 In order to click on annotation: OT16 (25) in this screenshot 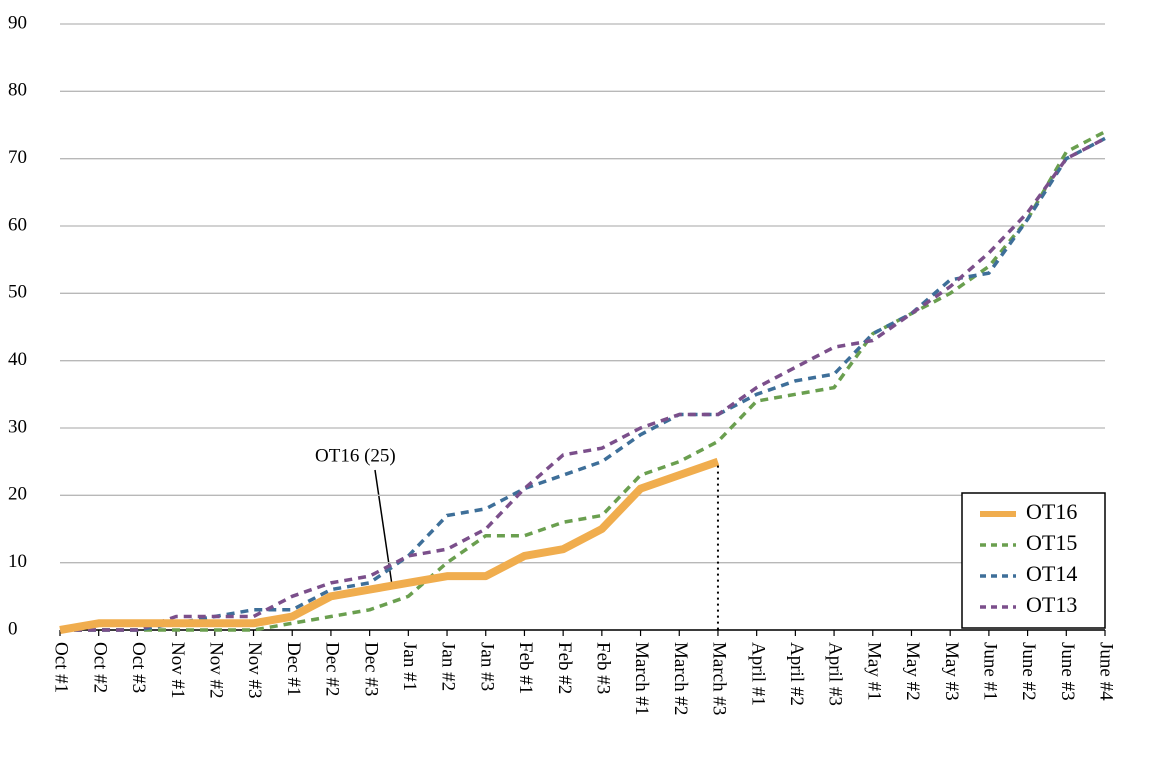, I will do `click(355, 455)`.